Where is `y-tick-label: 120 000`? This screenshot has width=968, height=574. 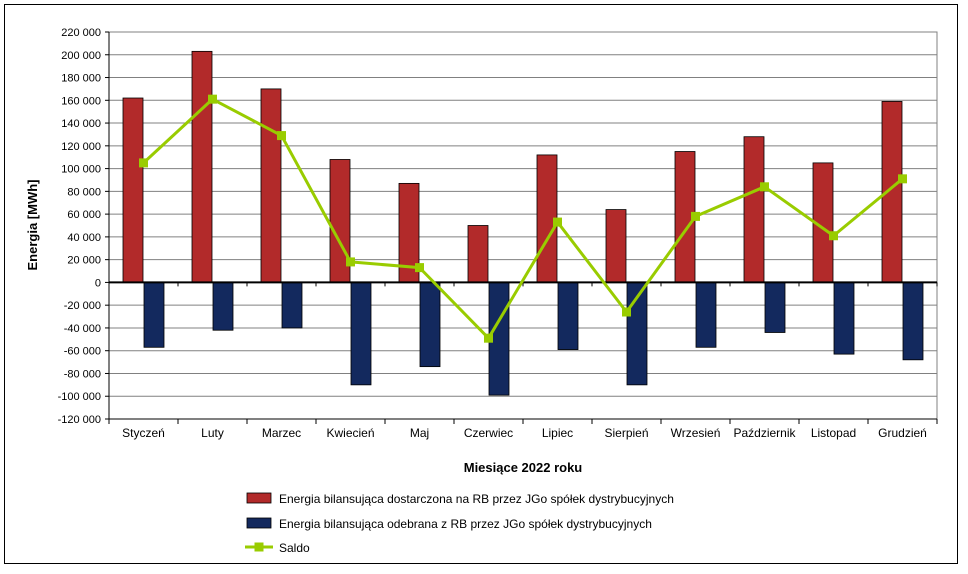
y-tick-label: 120 000 is located at coordinates (81, 147).